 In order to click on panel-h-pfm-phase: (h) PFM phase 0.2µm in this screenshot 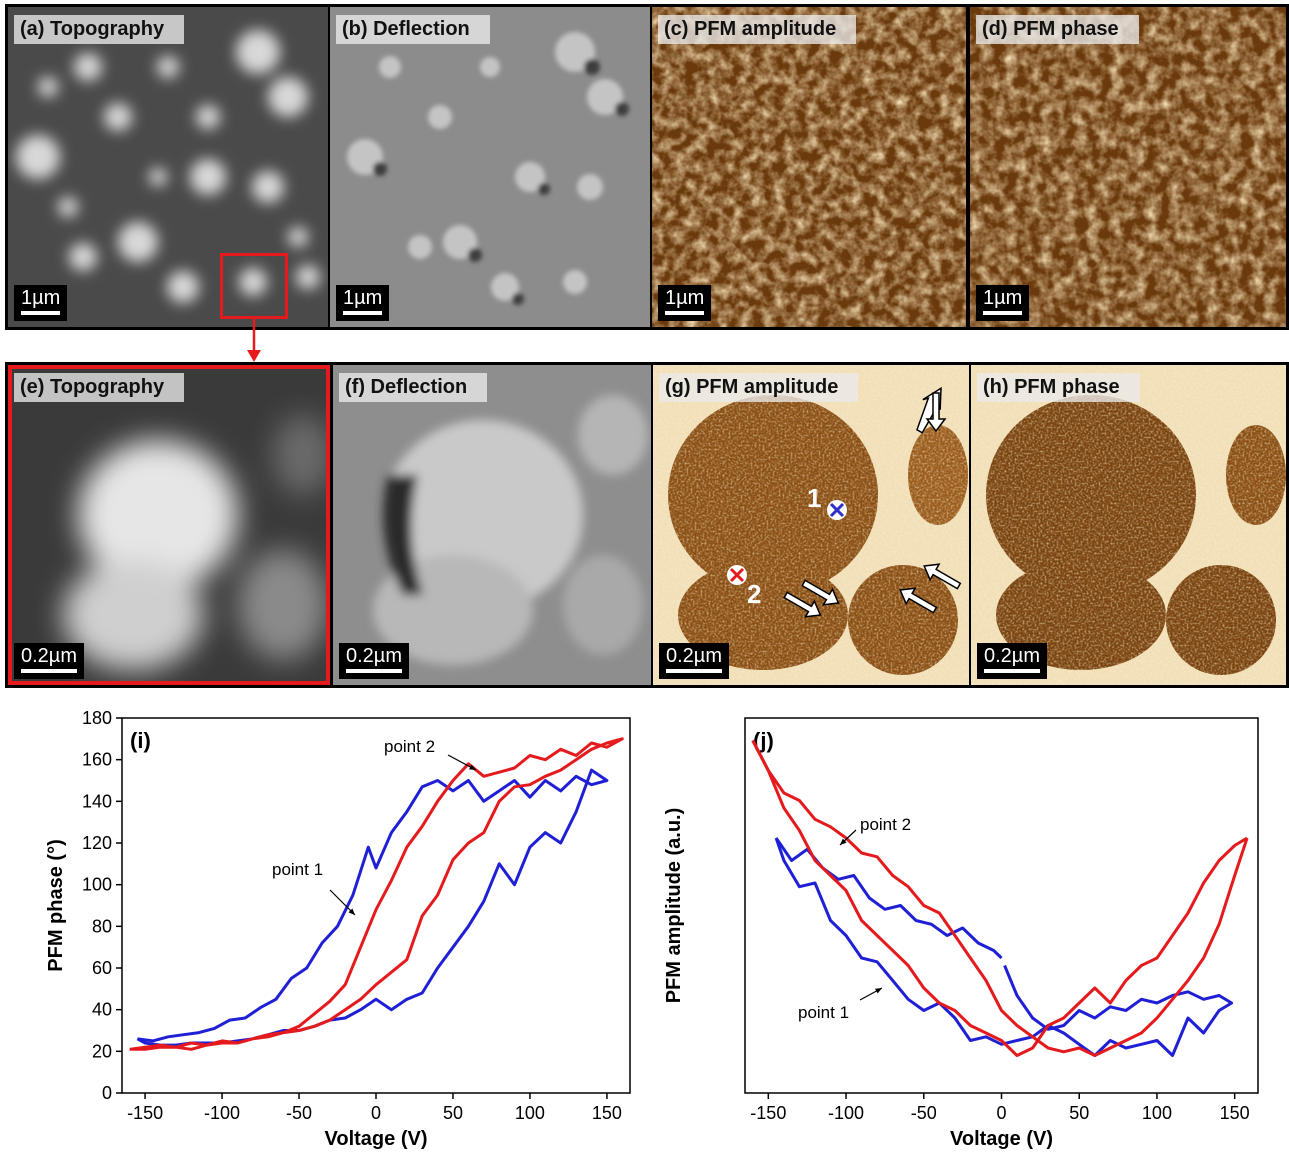, I will do `click(1128, 525)`.